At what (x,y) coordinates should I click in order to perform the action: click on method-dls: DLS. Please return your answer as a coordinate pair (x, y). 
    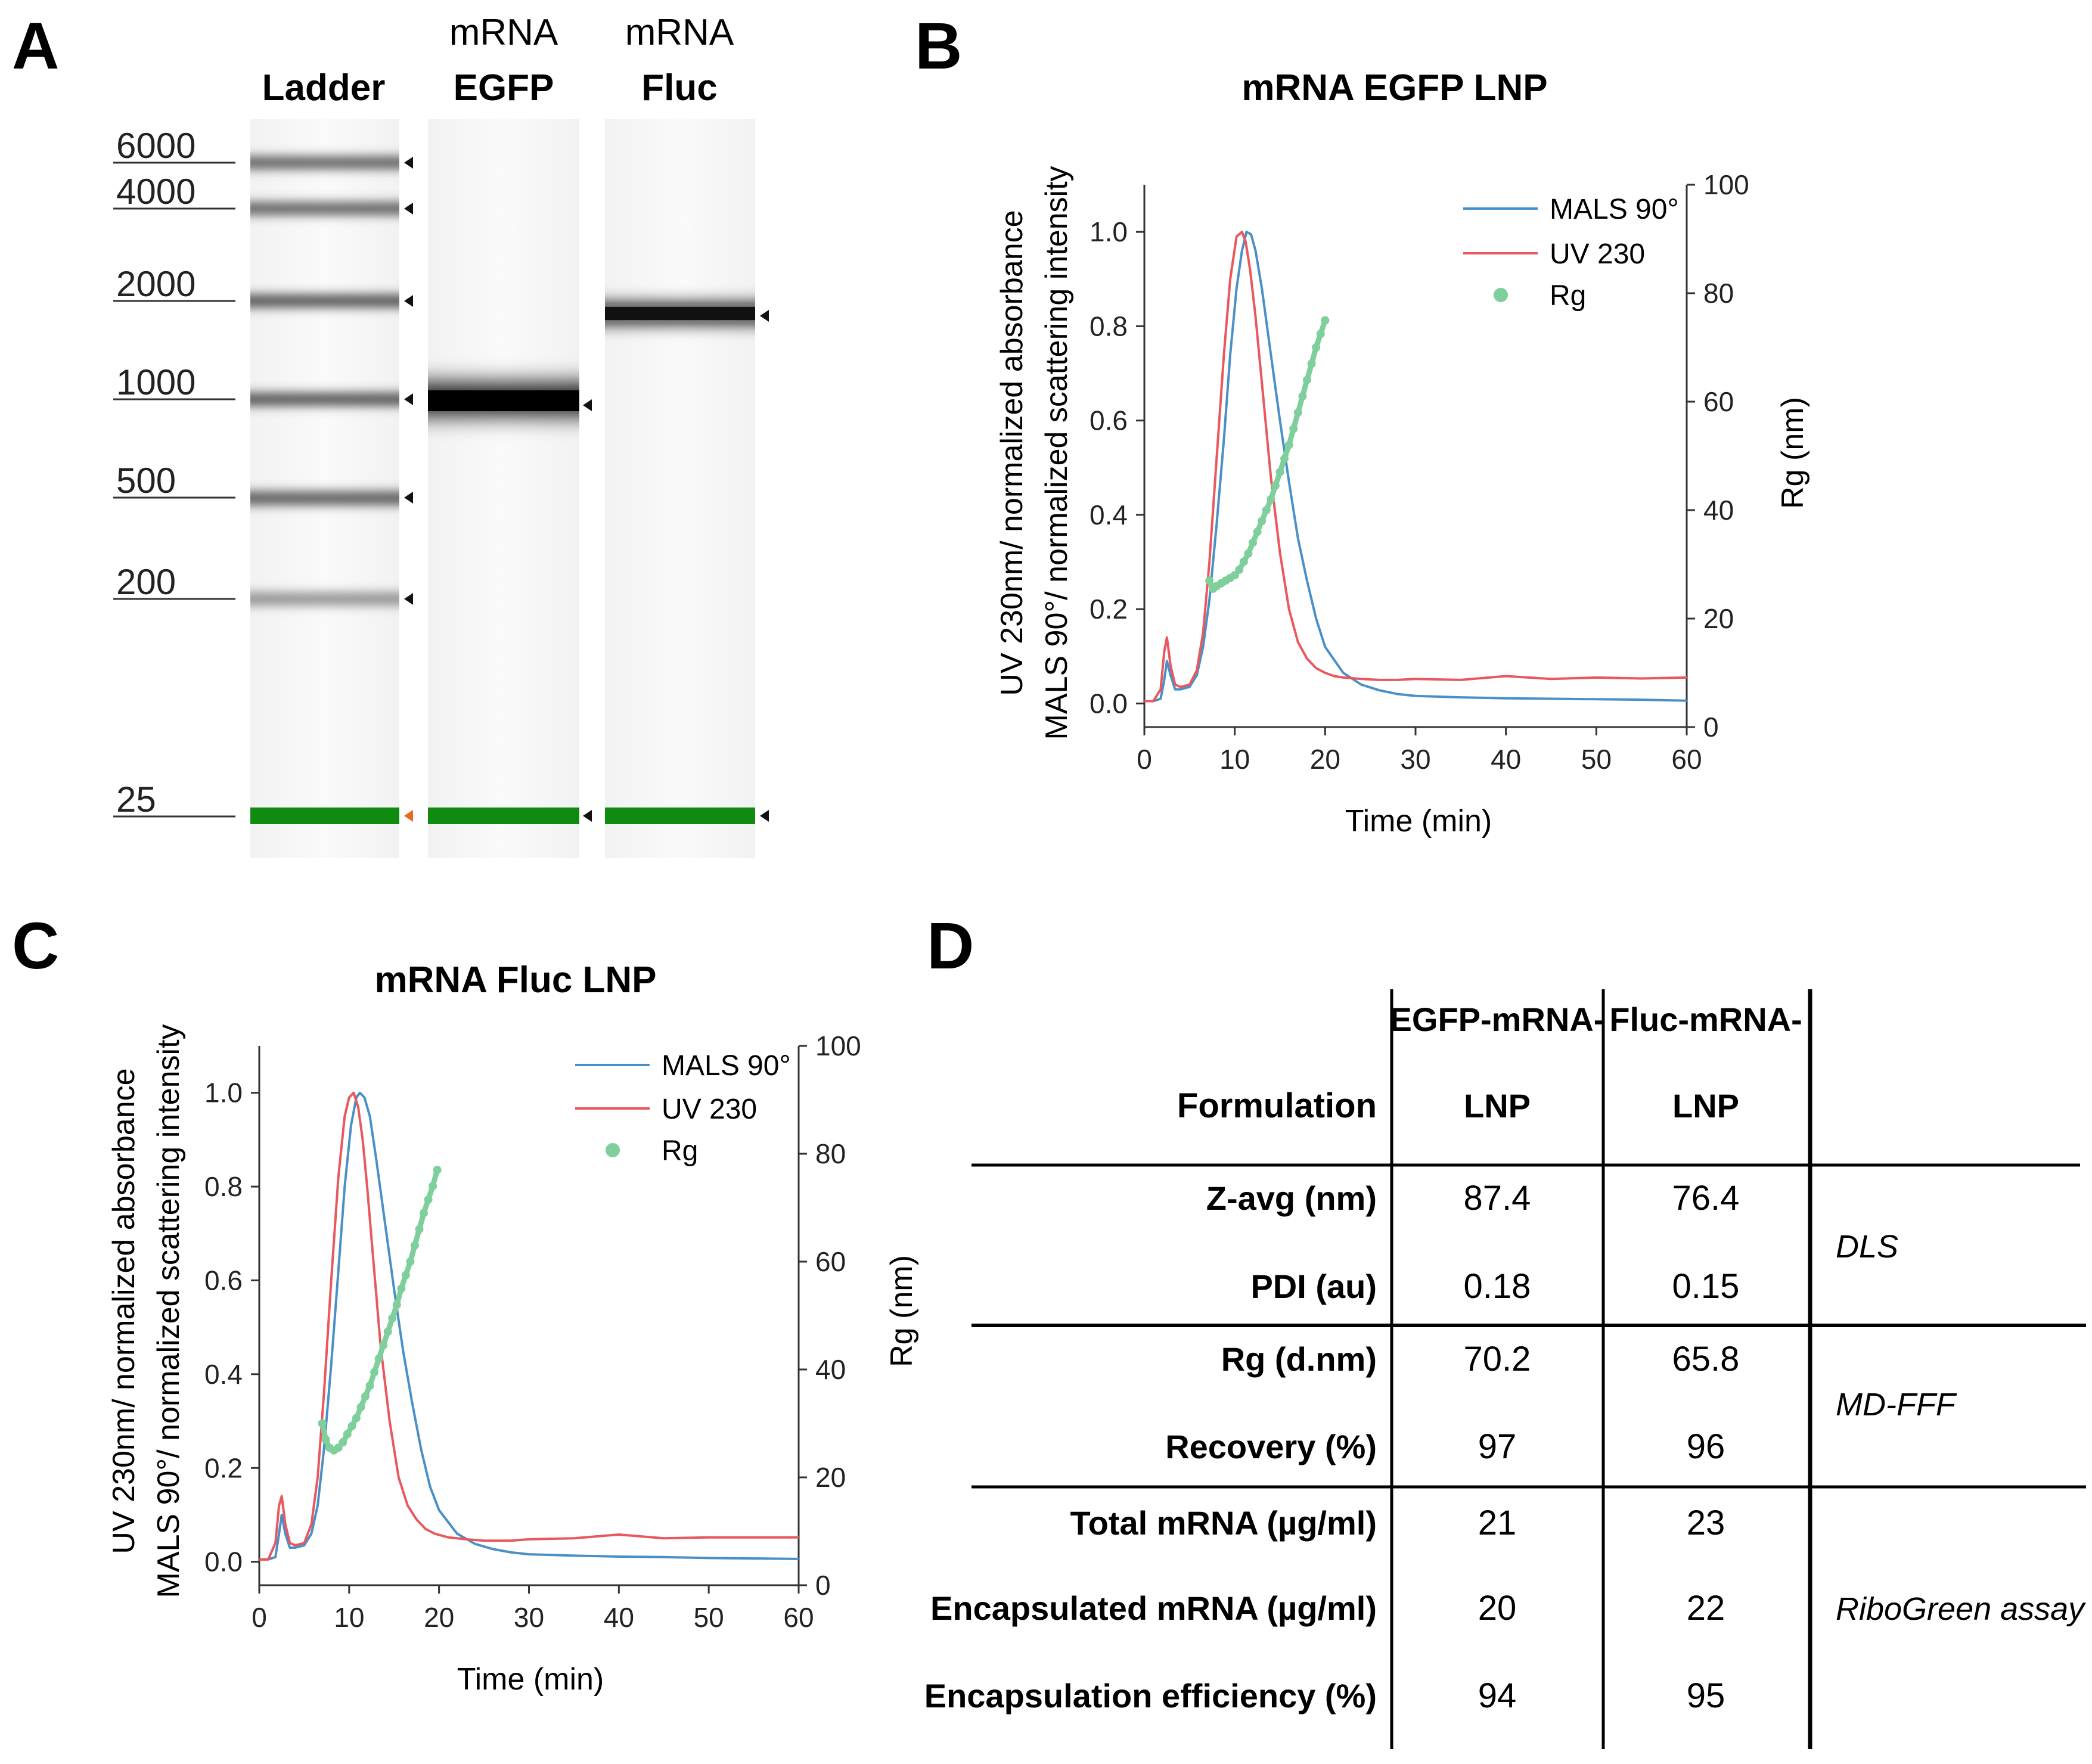
    Looking at the image, I should click on (1867, 1247).